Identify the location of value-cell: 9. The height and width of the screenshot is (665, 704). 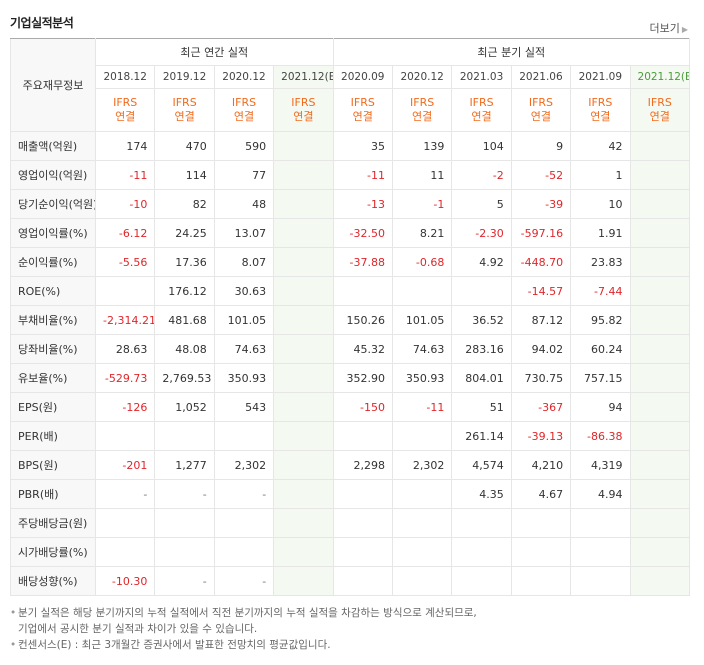
(541, 146).